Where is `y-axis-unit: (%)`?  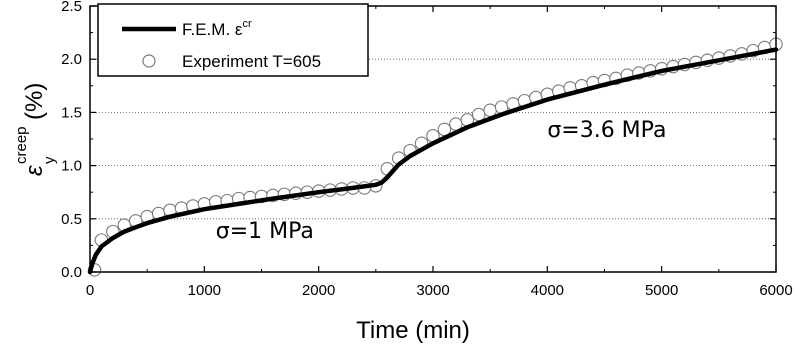 y-axis-unit: (%) is located at coordinates (34, 101).